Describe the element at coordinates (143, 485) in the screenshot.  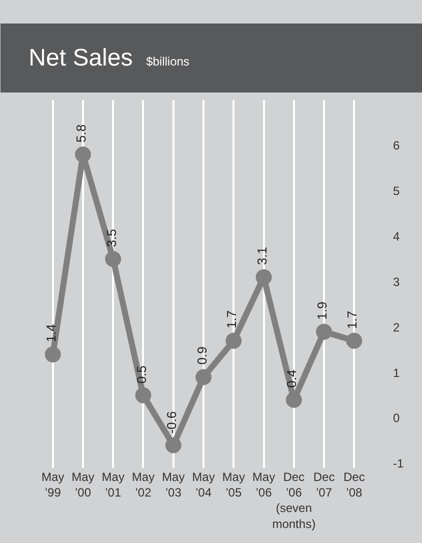
I see `x-tick-label: May ’02` at that location.